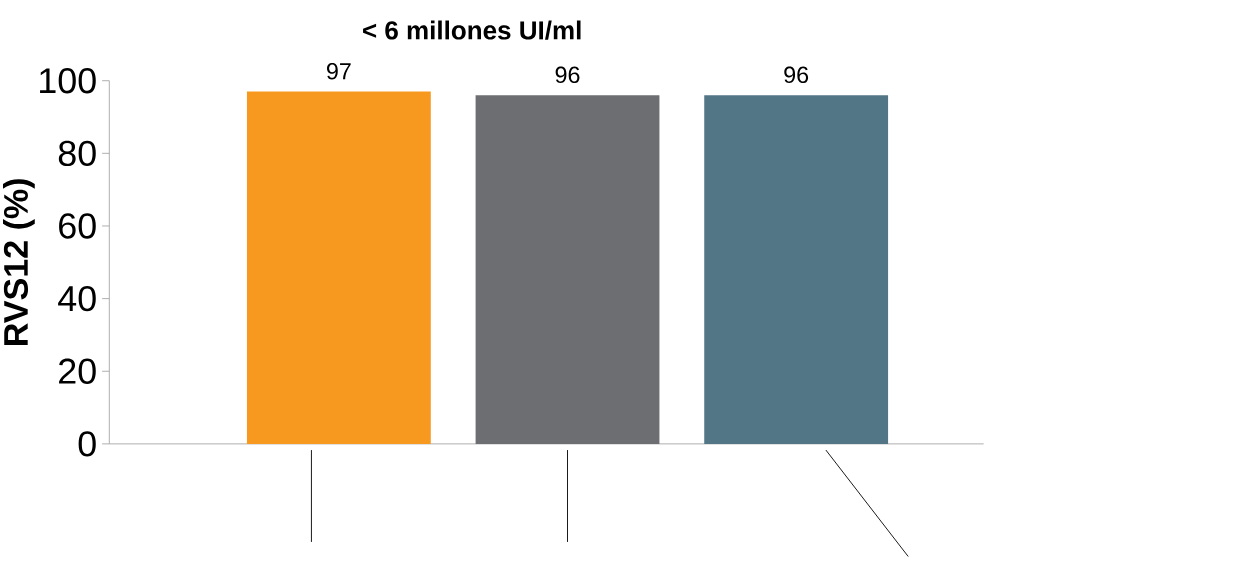 The image size is (1241, 561). What do you see at coordinates (77, 153) in the screenshot?
I see `y-tick-label: 80` at bounding box center [77, 153].